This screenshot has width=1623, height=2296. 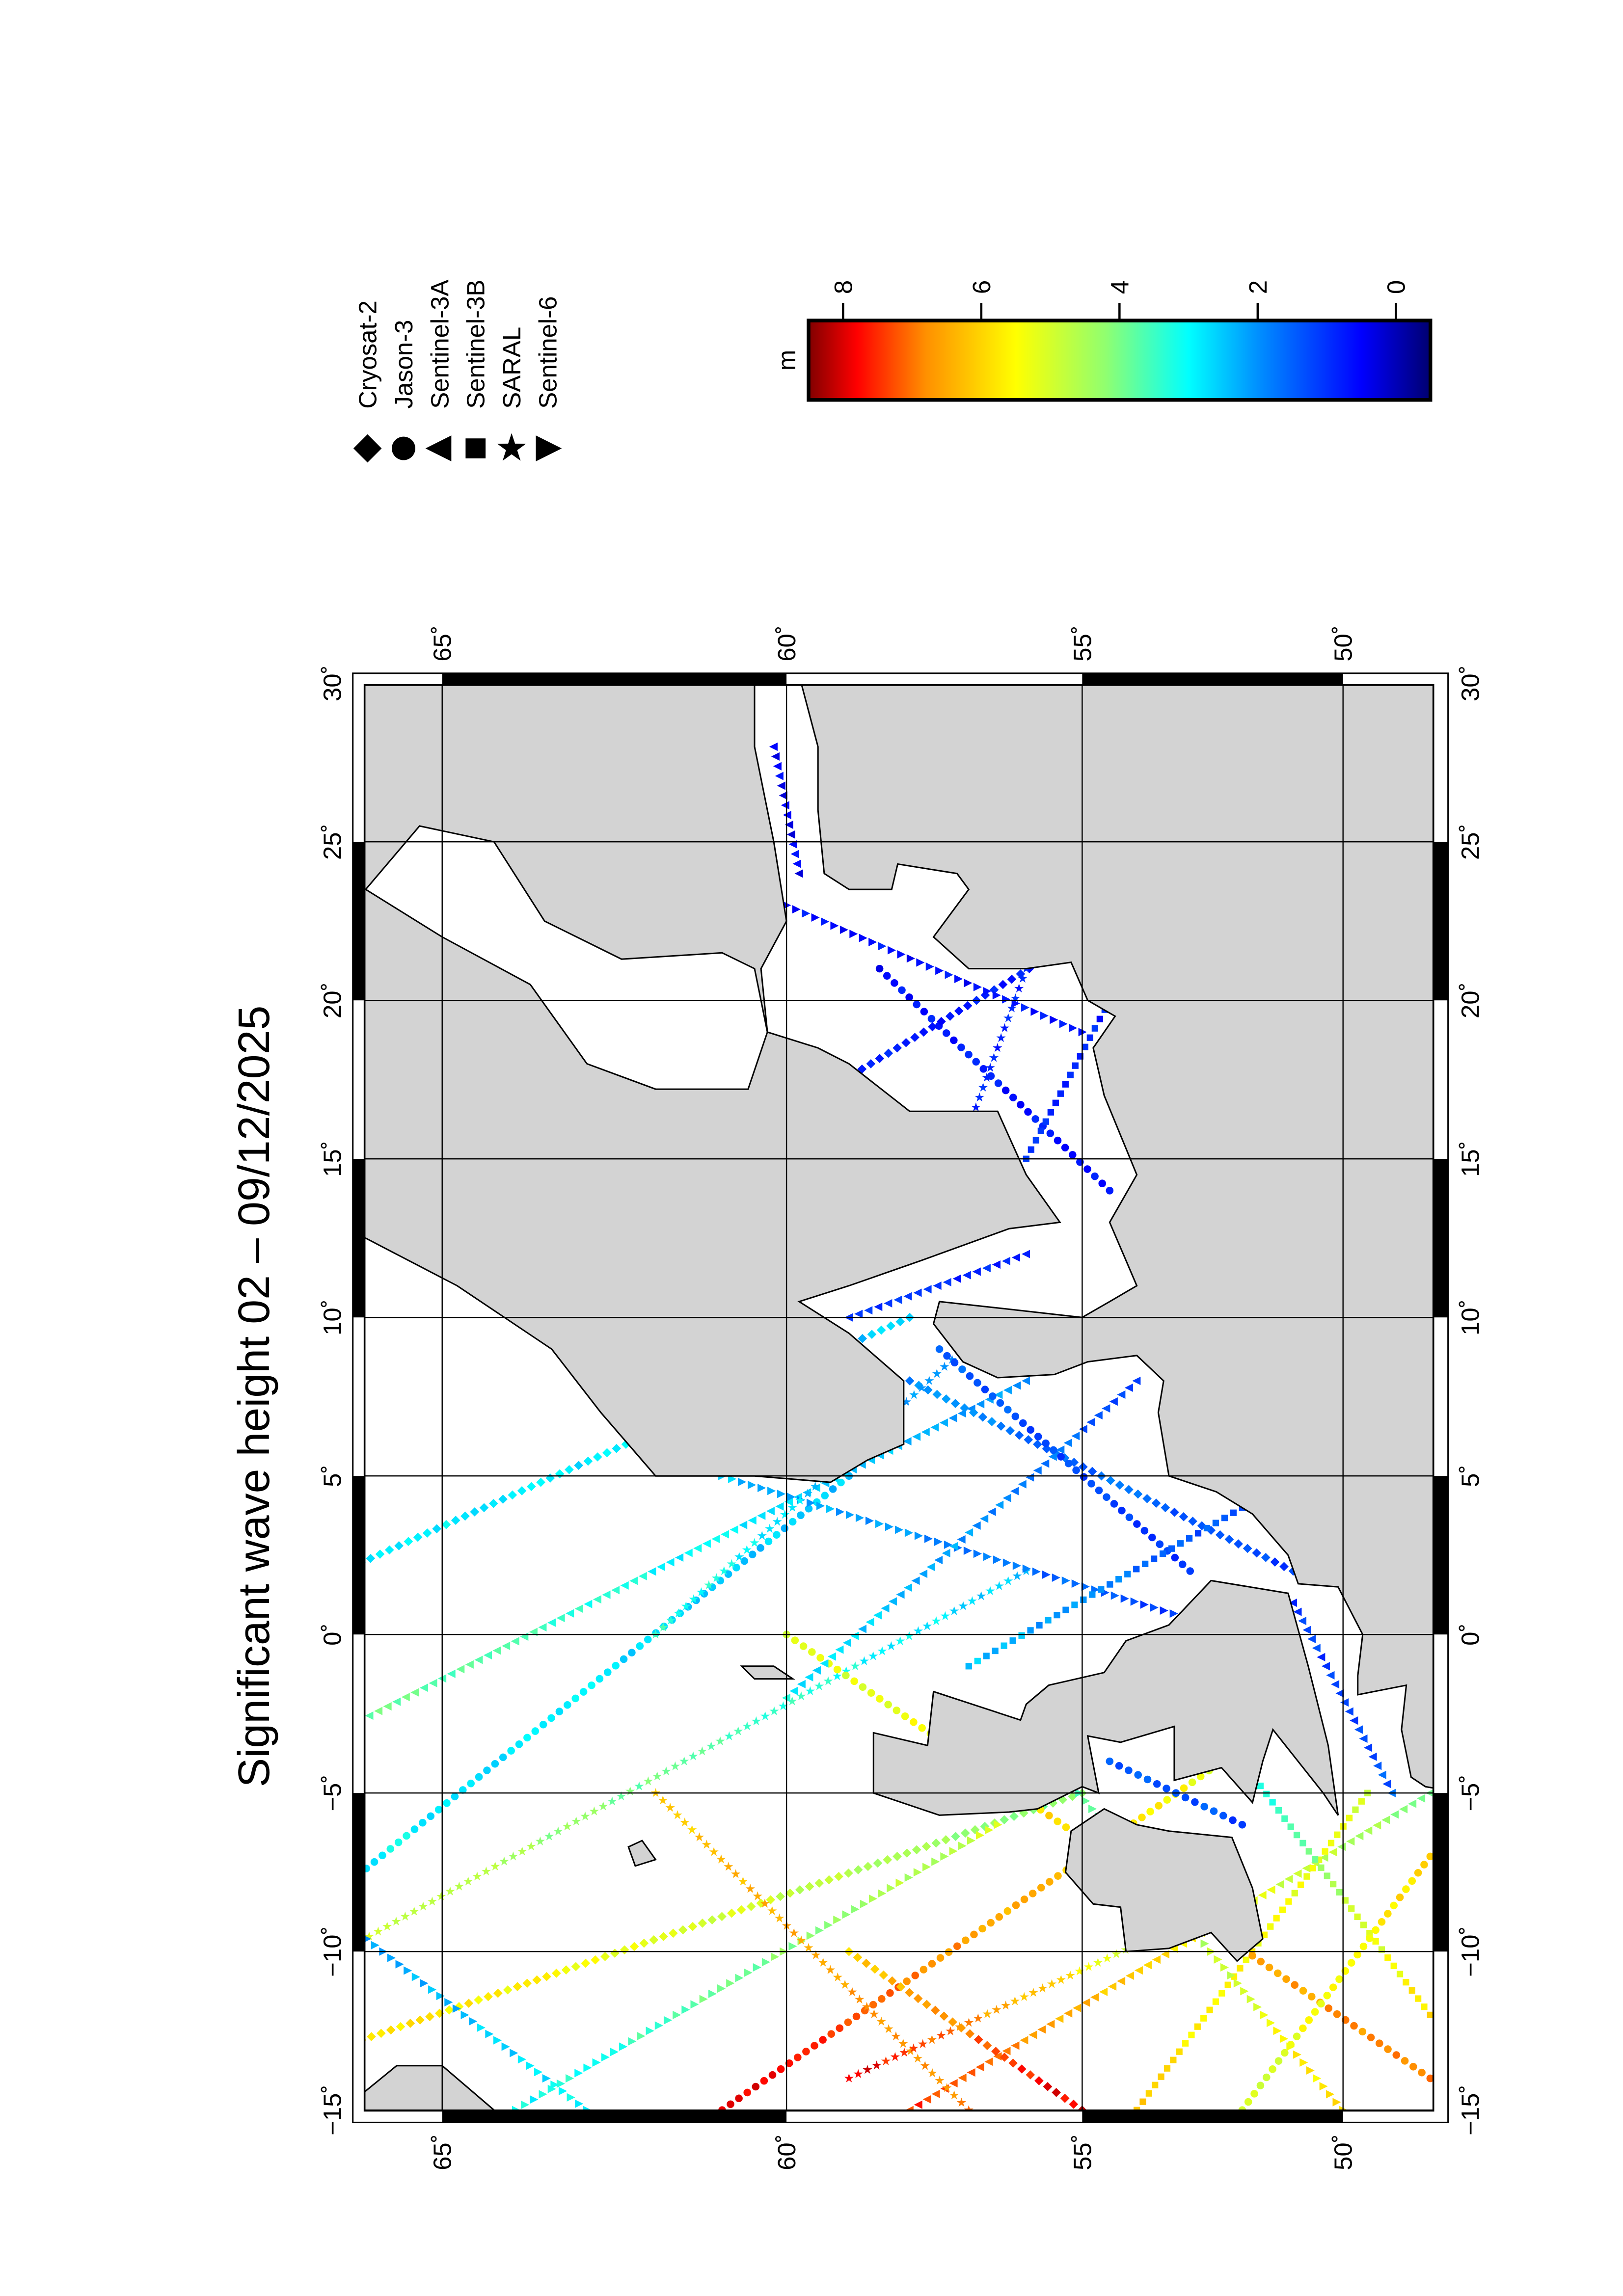 I want to click on colorbar-tick-label: 0, so click(x=1396, y=287).